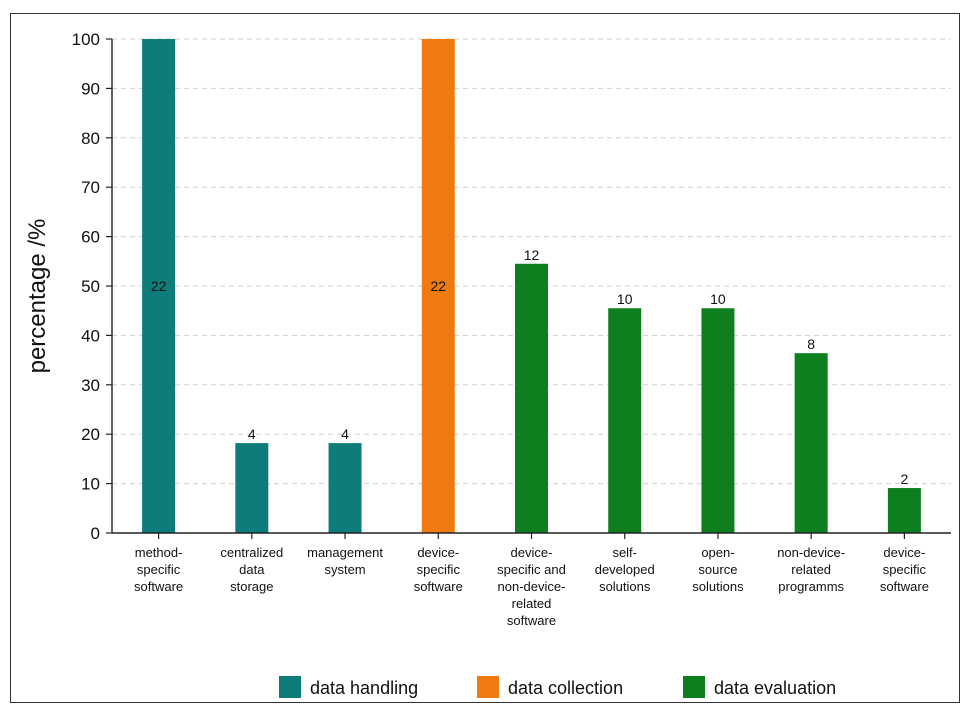 The width and height of the screenshot is (963, 708). I want to click on x-tick-label: management, so click(345, 552).